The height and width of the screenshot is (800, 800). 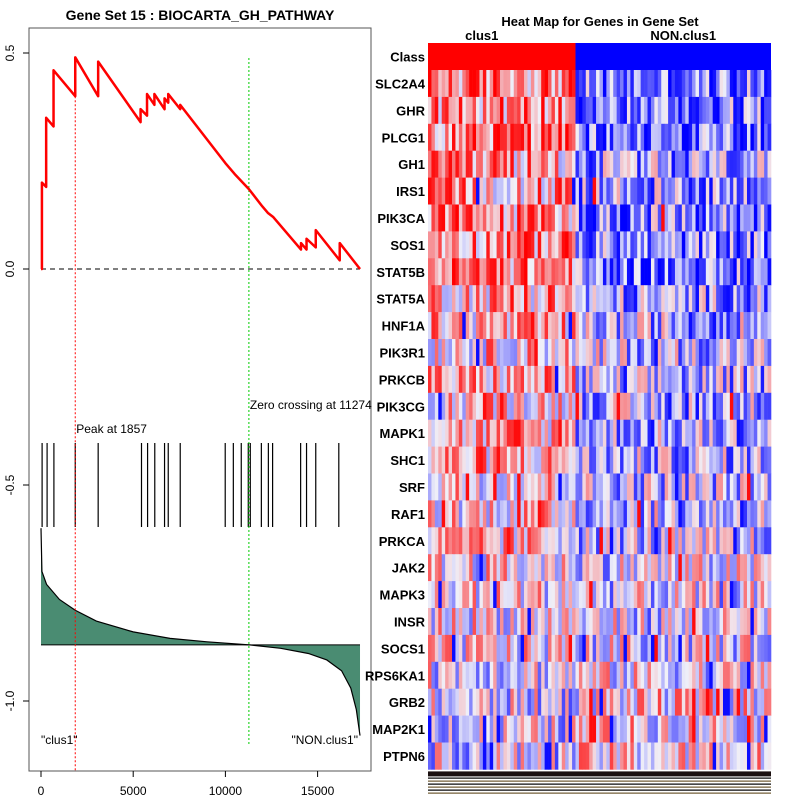 I want to click on x-tick-label: 15000, so click(x=318, y=791).